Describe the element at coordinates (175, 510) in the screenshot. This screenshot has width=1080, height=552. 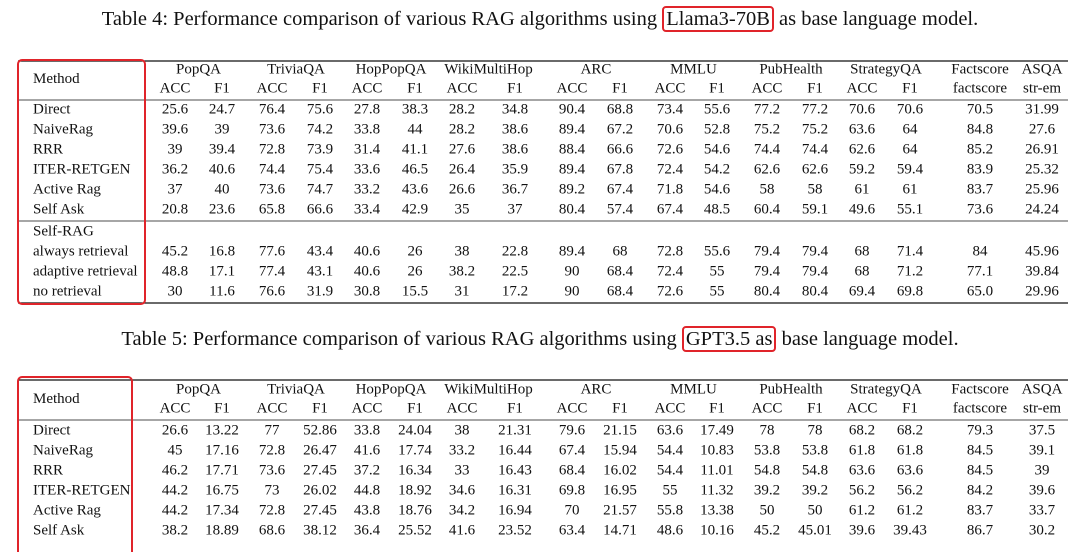
I see `table-cell: 44.2` at that location.